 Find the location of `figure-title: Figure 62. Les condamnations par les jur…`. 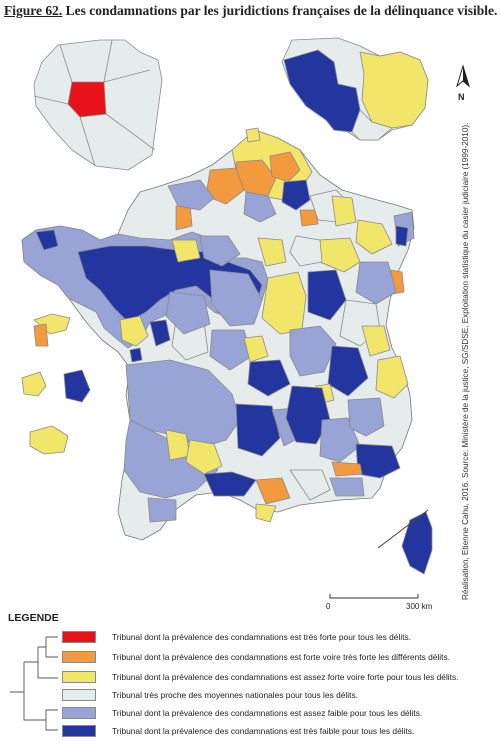

figure-title: Figure 62. Les condamnations par les jur… is located at coordinates (251, 11).